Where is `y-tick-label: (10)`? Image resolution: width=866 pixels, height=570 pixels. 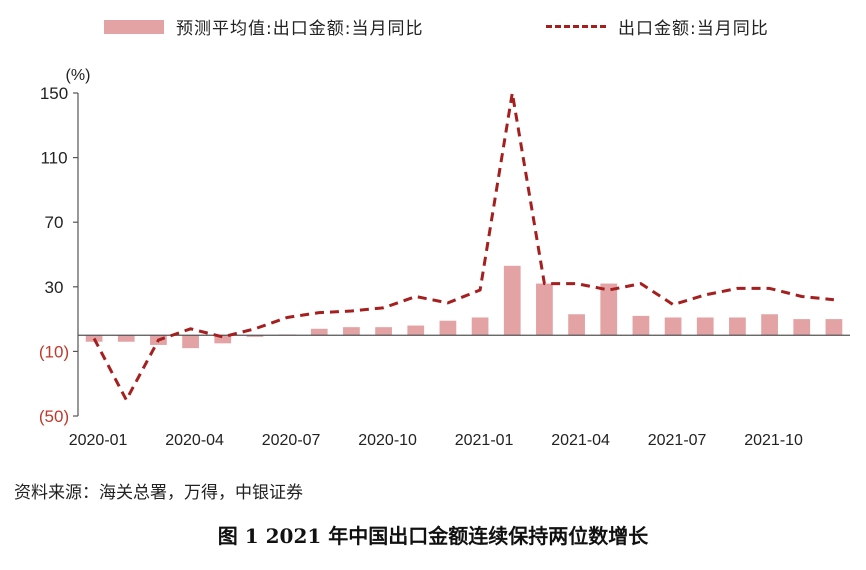 y-tick-label: (10) is located at coordinates (54, 351).